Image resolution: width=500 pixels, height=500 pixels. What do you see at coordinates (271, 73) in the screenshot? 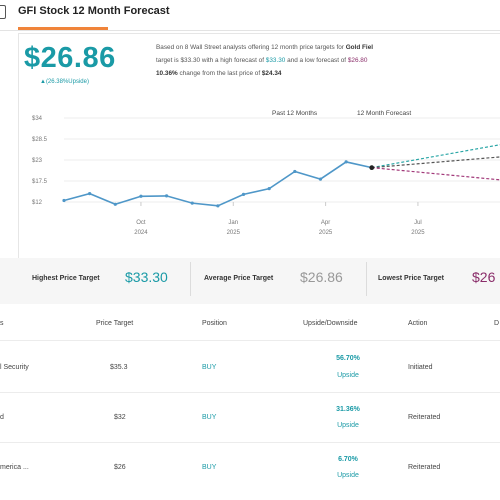
I see `desc-last-price: $24.34` at bounding box center [271, 73].